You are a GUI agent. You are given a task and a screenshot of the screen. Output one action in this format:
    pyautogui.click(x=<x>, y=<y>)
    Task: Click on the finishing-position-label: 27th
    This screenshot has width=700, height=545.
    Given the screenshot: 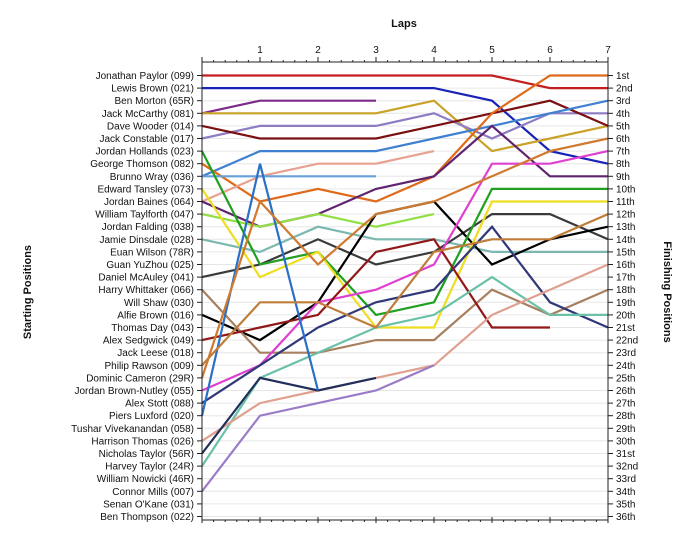 What is the action you would take?
    pyautogui.click(x=625, y=404)
    